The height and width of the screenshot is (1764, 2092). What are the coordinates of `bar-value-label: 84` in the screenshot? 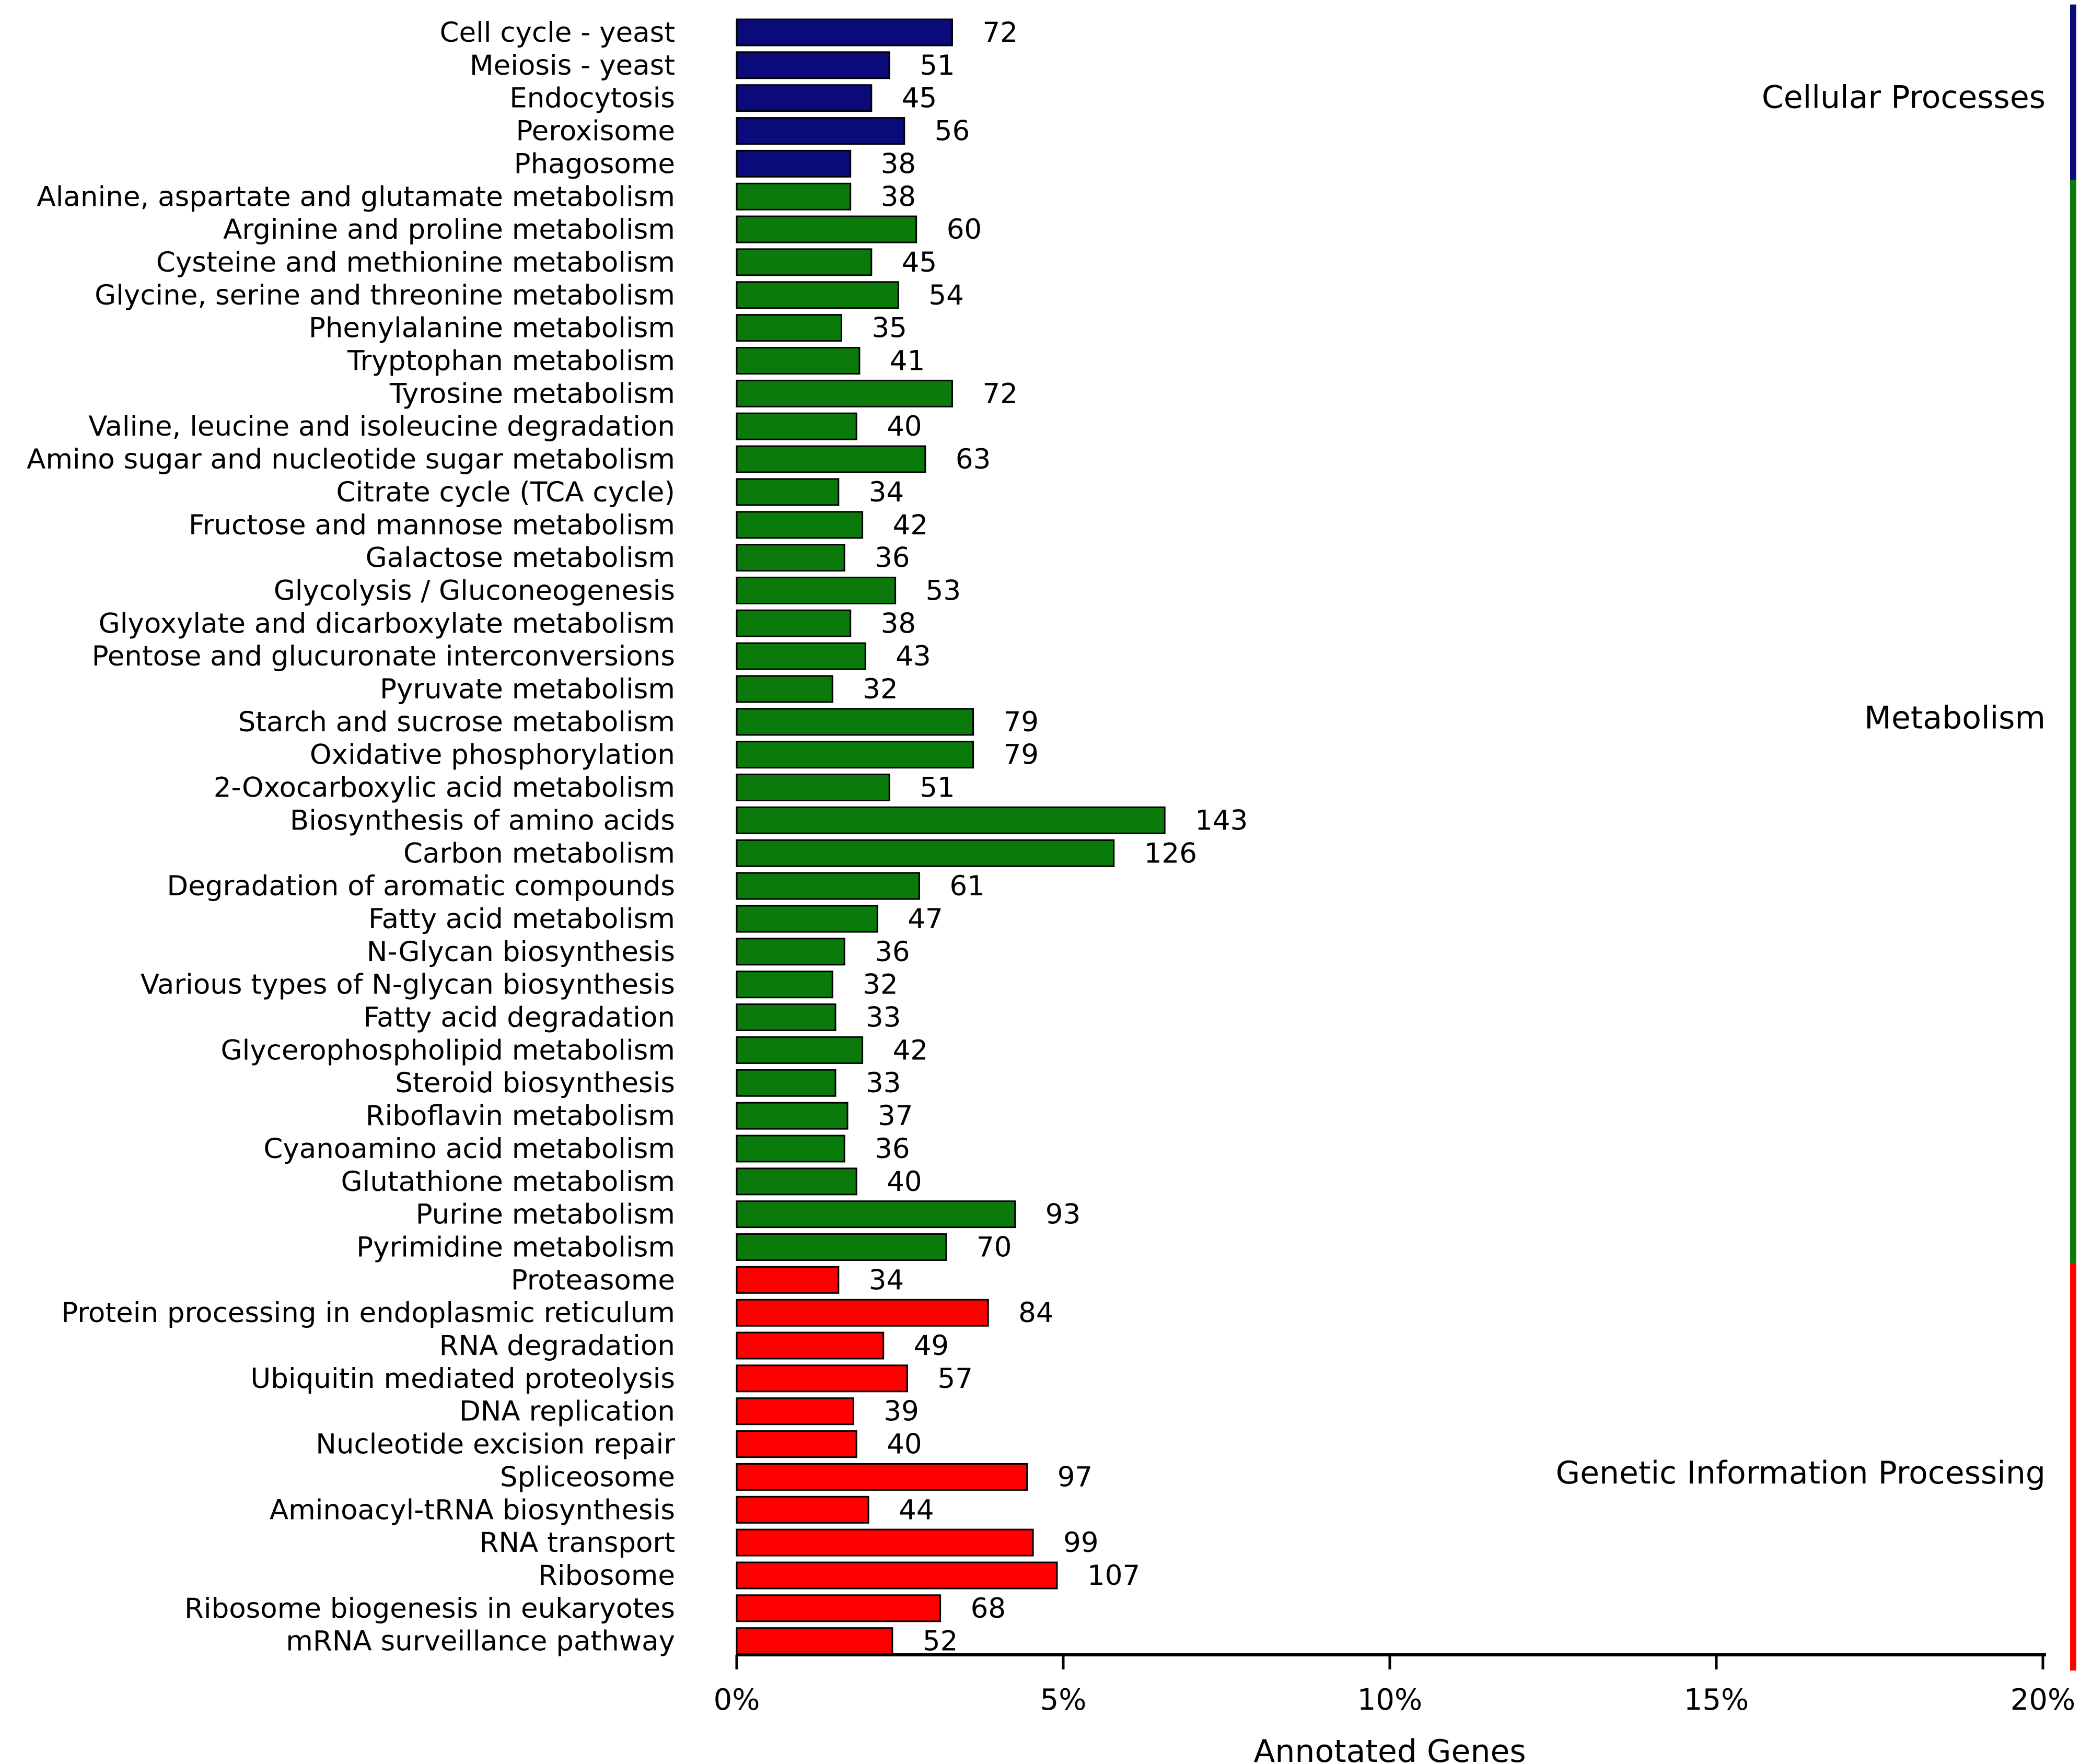 It's located at (1035, 1313).